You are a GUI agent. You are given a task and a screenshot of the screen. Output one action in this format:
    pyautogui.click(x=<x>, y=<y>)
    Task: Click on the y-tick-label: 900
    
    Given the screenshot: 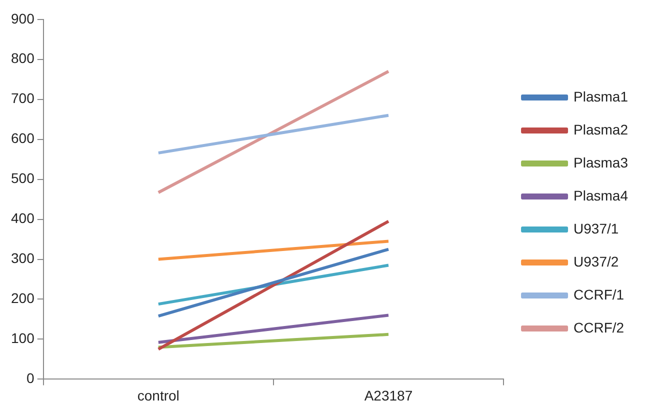 What is the action you would take?
    pyautogui.click(x=23, y=18)
    